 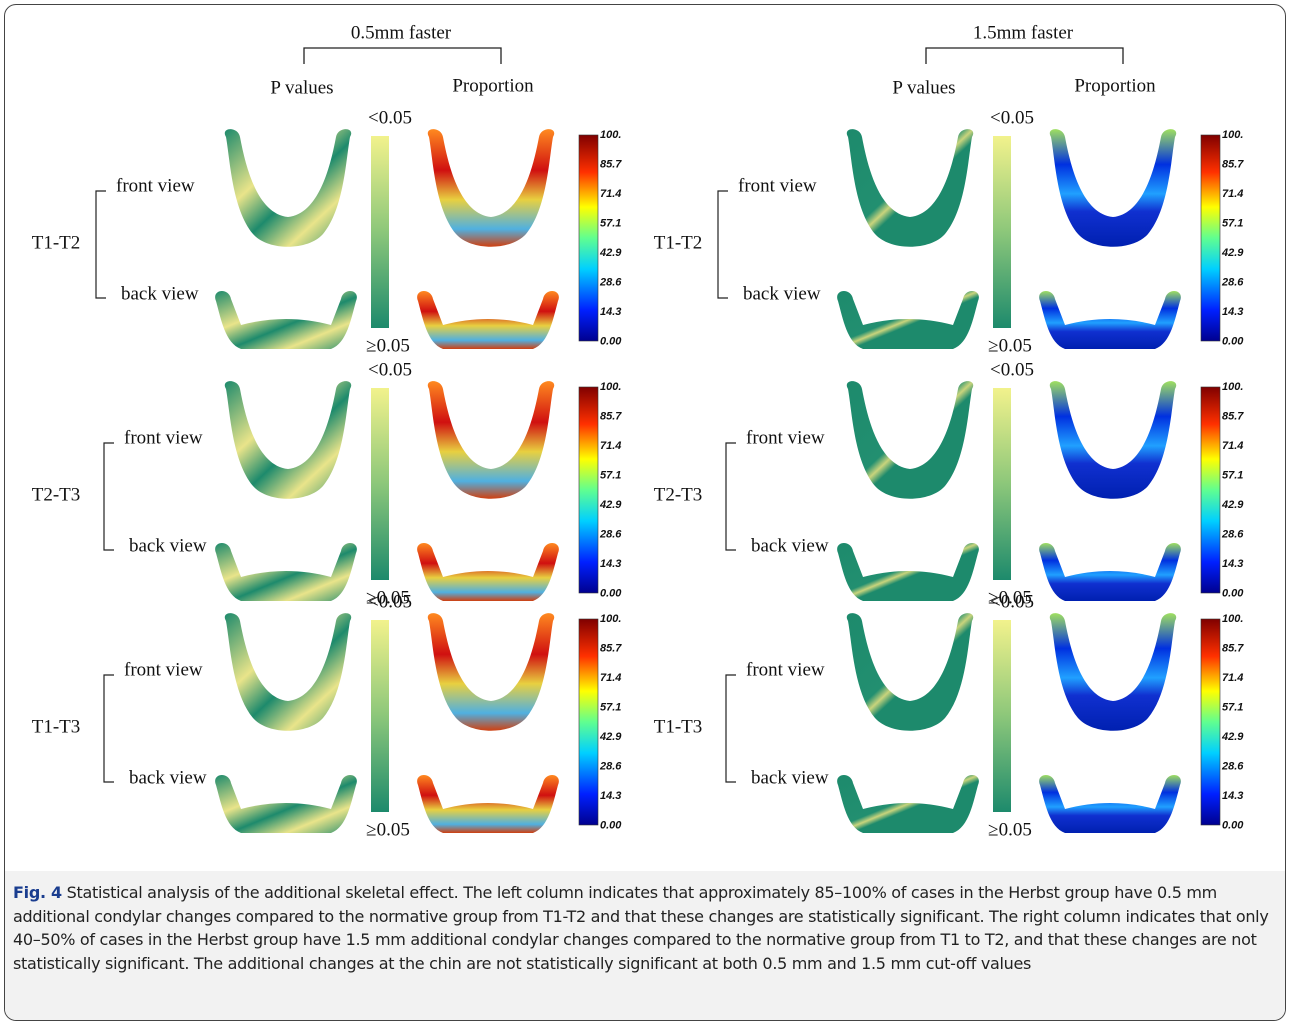 I want to click on caption-label: Fig. 4, so click(x=37, y=892).